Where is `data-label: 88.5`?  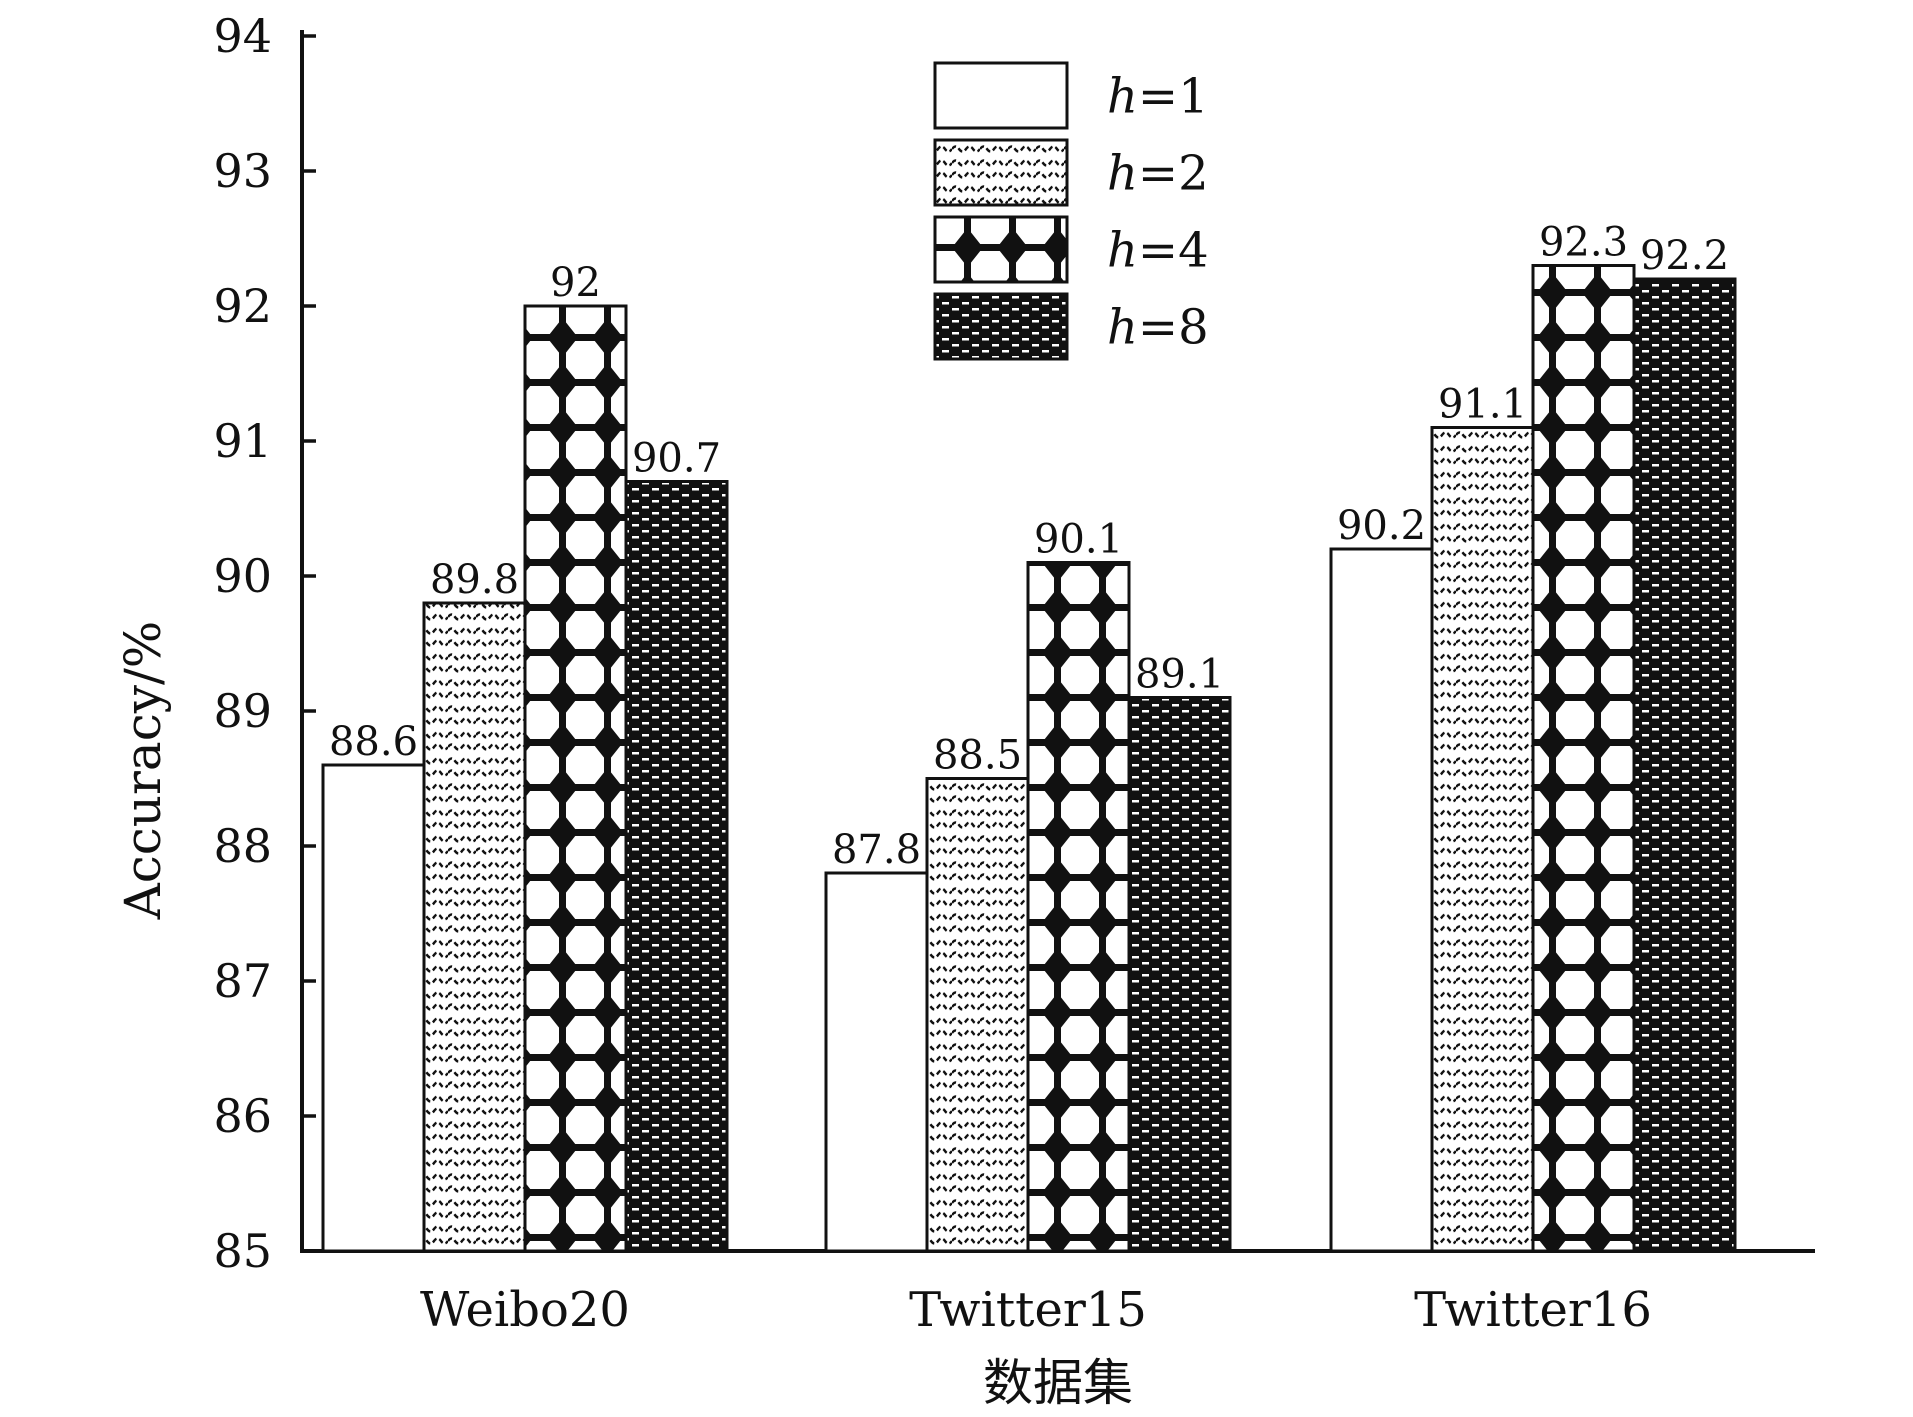
data-label: 88.5 is located at coordinates (977, 756).